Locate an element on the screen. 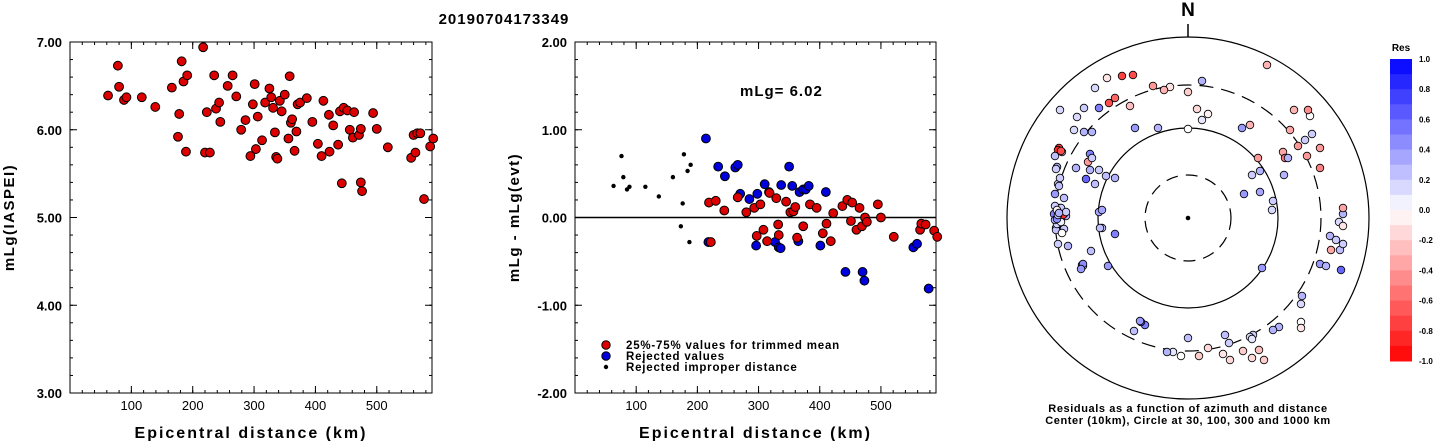 Image resolution: width=1437 pixels, height=441 pixels. circle-300km is located at coordinates (1188, 218).